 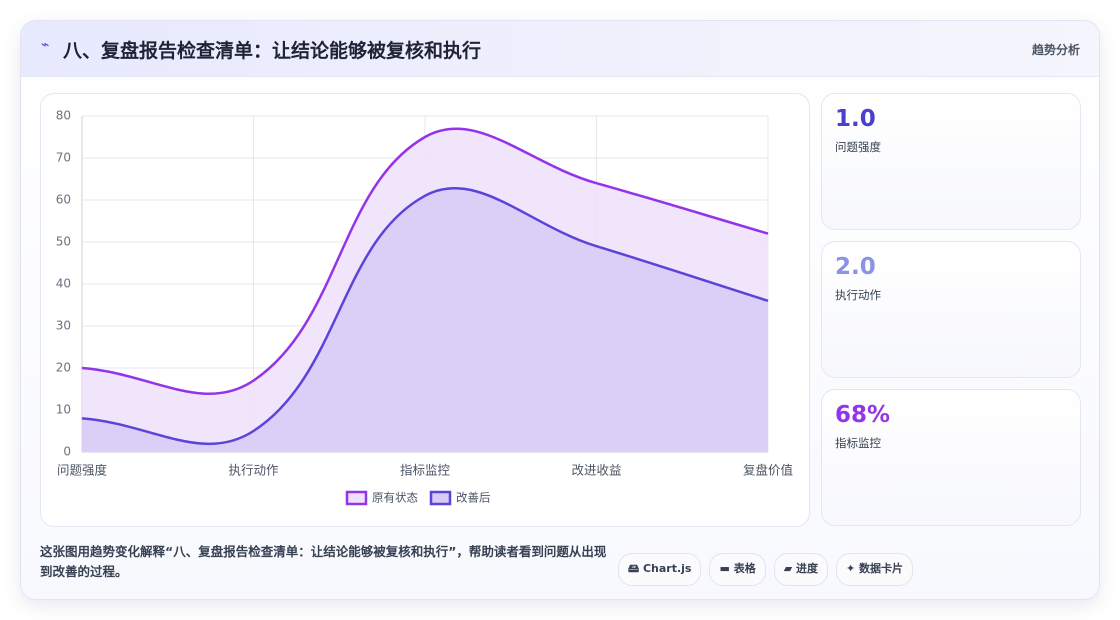 What do you see at coordinates (858, 147) in the screenshot?
I see `stat-label: 问题强度` at bounding box center [858, 147].